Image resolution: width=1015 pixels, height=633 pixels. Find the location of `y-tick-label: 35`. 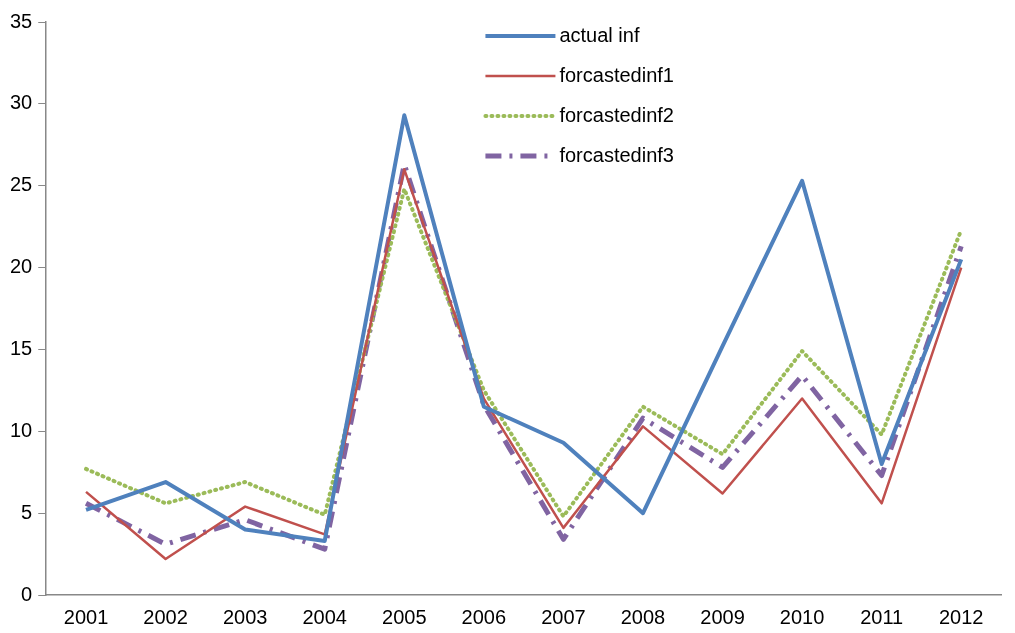

y-tick-label: 35 is located at coordinates (21, 20).